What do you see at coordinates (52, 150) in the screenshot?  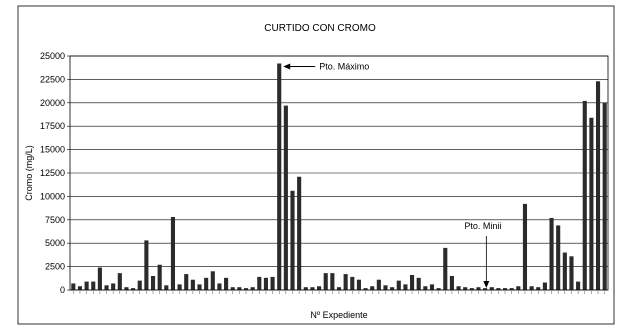 I see `y-tick-label: 15000` at bounding box center [52, 150].